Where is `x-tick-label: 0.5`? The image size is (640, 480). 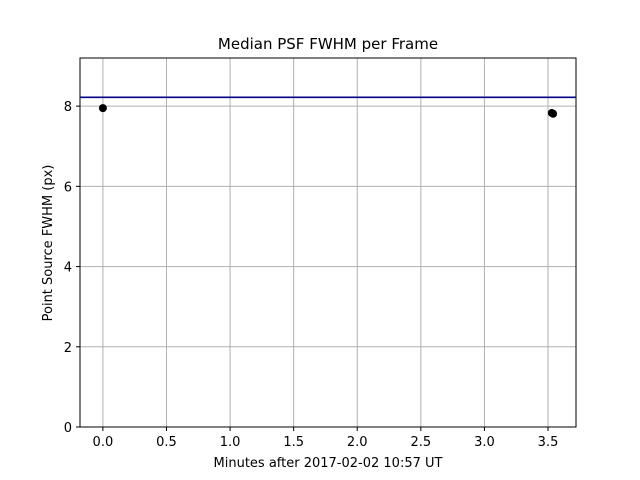 x-tick-label: 0.5 is located at coordinates (166, 442).